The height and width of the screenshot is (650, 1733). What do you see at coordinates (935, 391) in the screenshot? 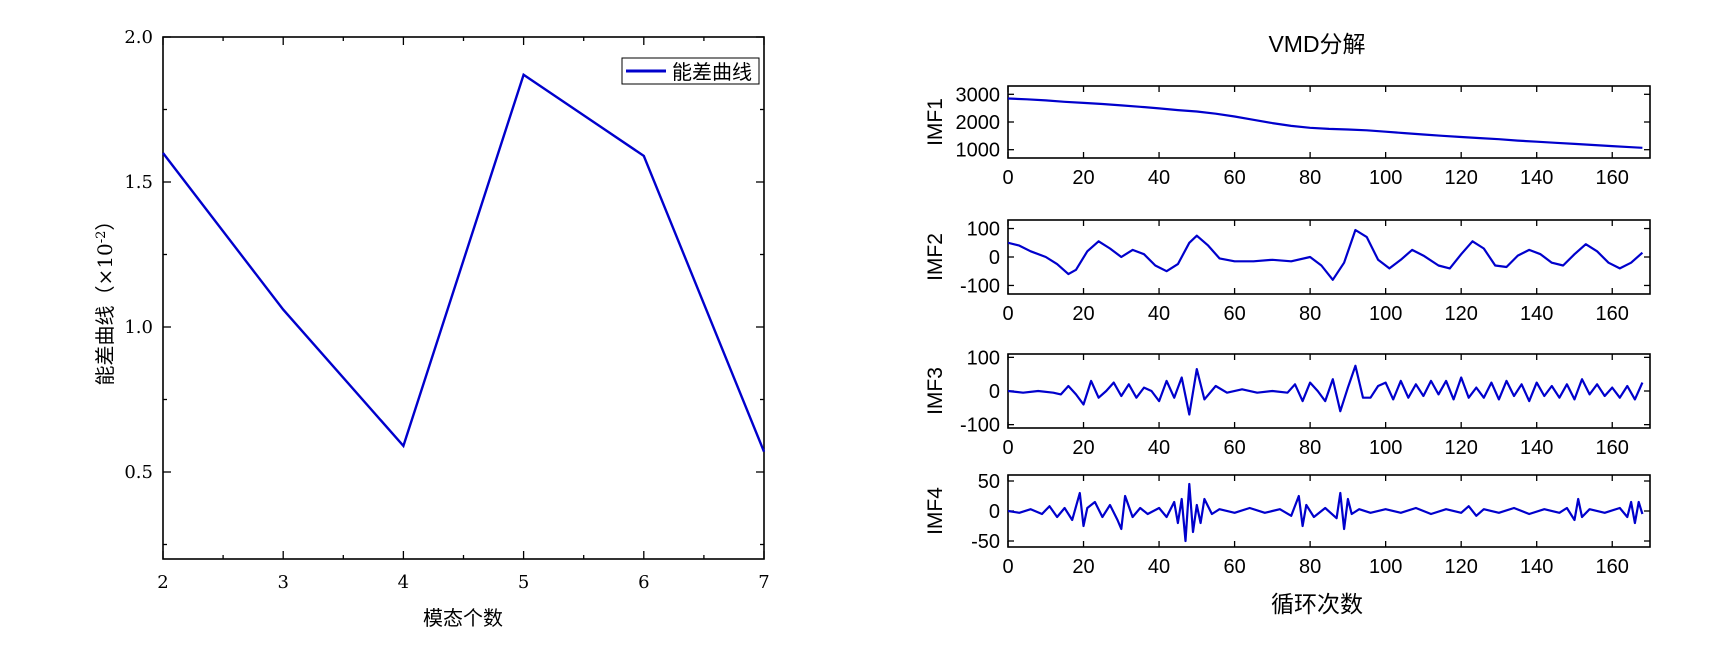
I see `subplot-y-axis-label: IMF3` at bounding box center [935, 391].